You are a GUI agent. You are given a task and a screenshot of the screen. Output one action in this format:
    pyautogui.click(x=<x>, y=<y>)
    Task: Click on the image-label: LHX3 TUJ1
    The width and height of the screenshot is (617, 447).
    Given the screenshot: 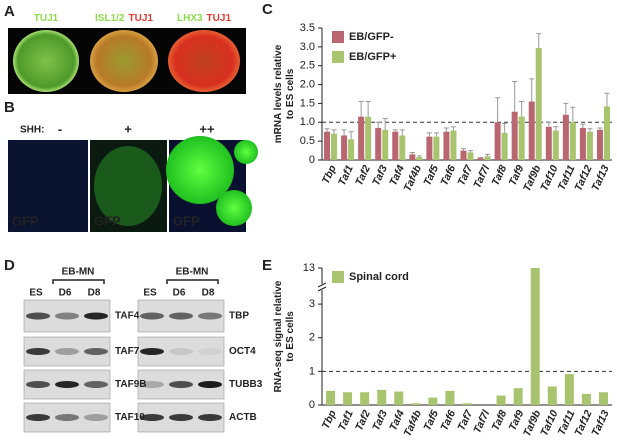 What is the action you would take?
    pyautogui.click(x=204, y=18)
    